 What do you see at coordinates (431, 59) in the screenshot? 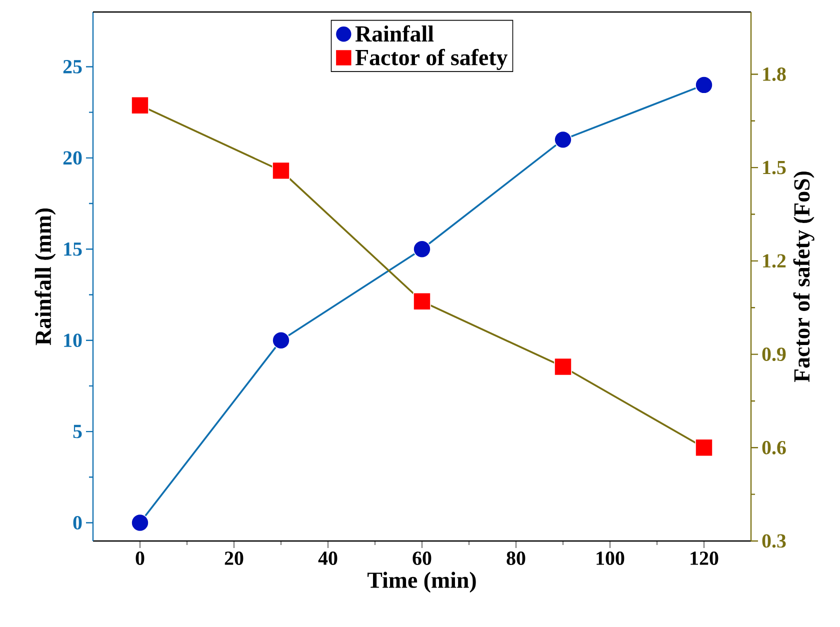
I see `legend-label: Factor of safety` at bounding box center [431, 59].